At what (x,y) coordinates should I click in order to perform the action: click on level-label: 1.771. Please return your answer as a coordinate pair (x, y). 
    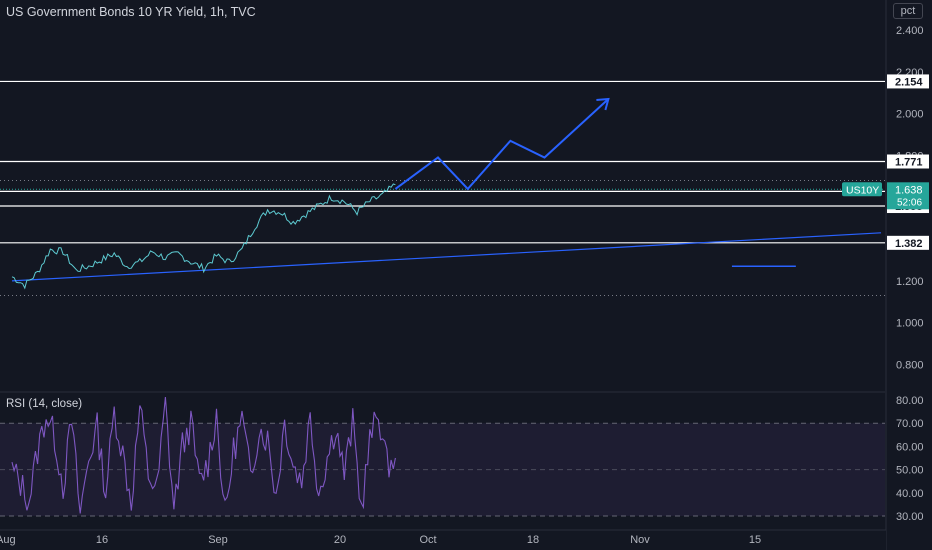
    Looking at the image, I should click on (909, 163).